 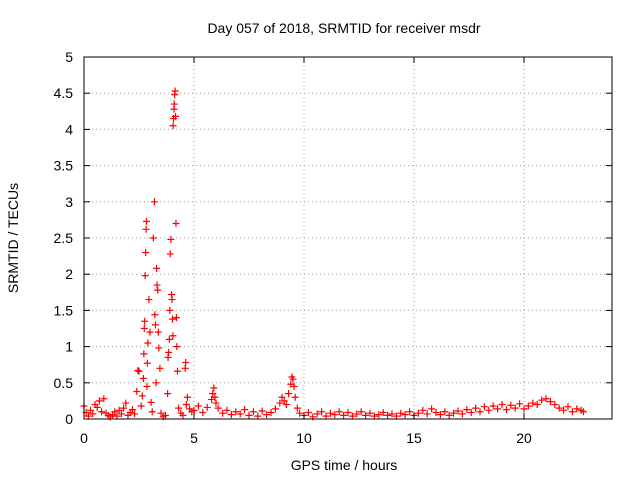 What do you see at coordinates (64, 238) in the screenshot?
I see `y-tick-label: 2.5` at bounding box center [64, 238].